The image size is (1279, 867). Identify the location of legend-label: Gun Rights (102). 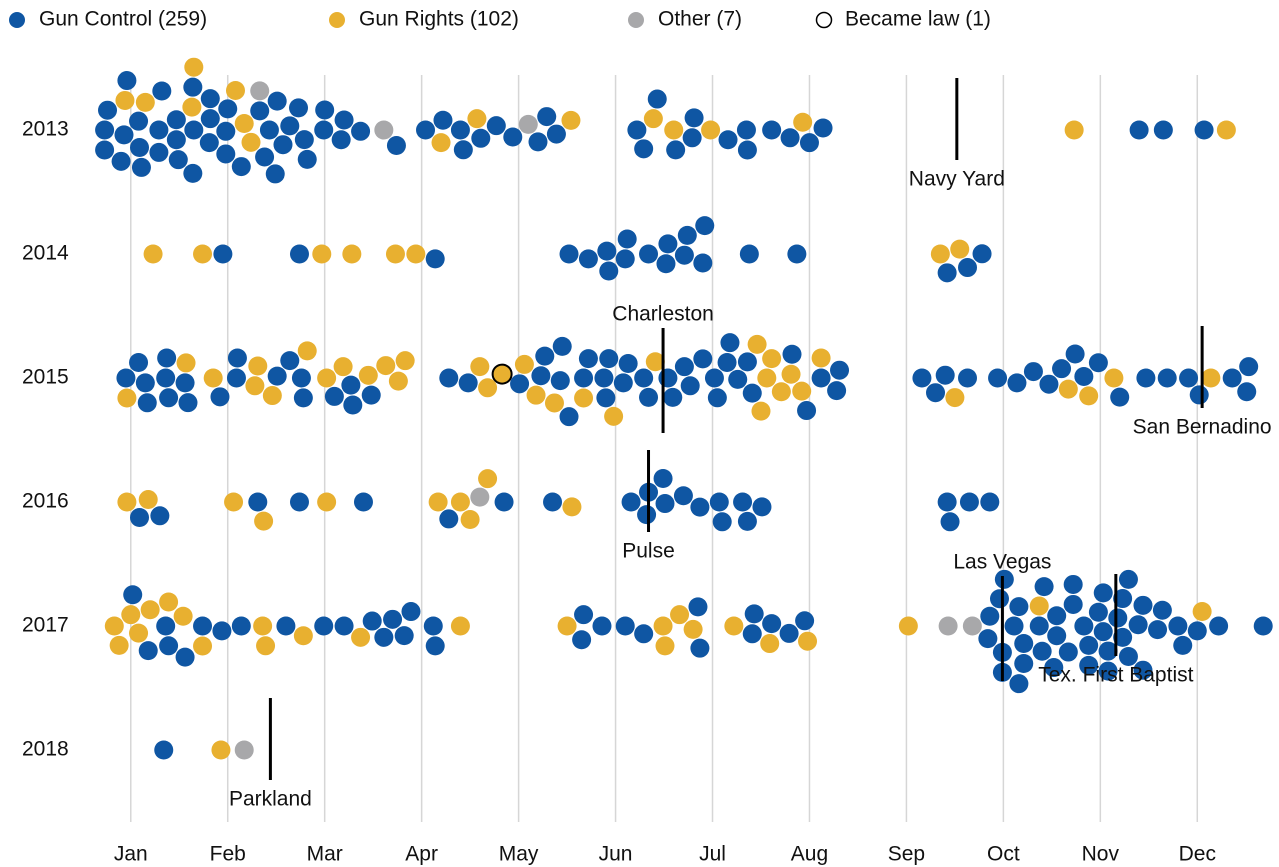
(439, 19).